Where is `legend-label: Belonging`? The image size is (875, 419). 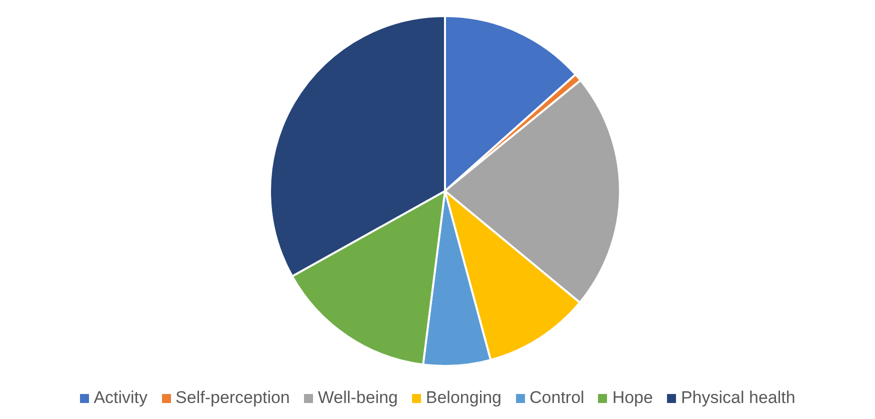
legend-label: Belonging is located at coordinates (464, 398).